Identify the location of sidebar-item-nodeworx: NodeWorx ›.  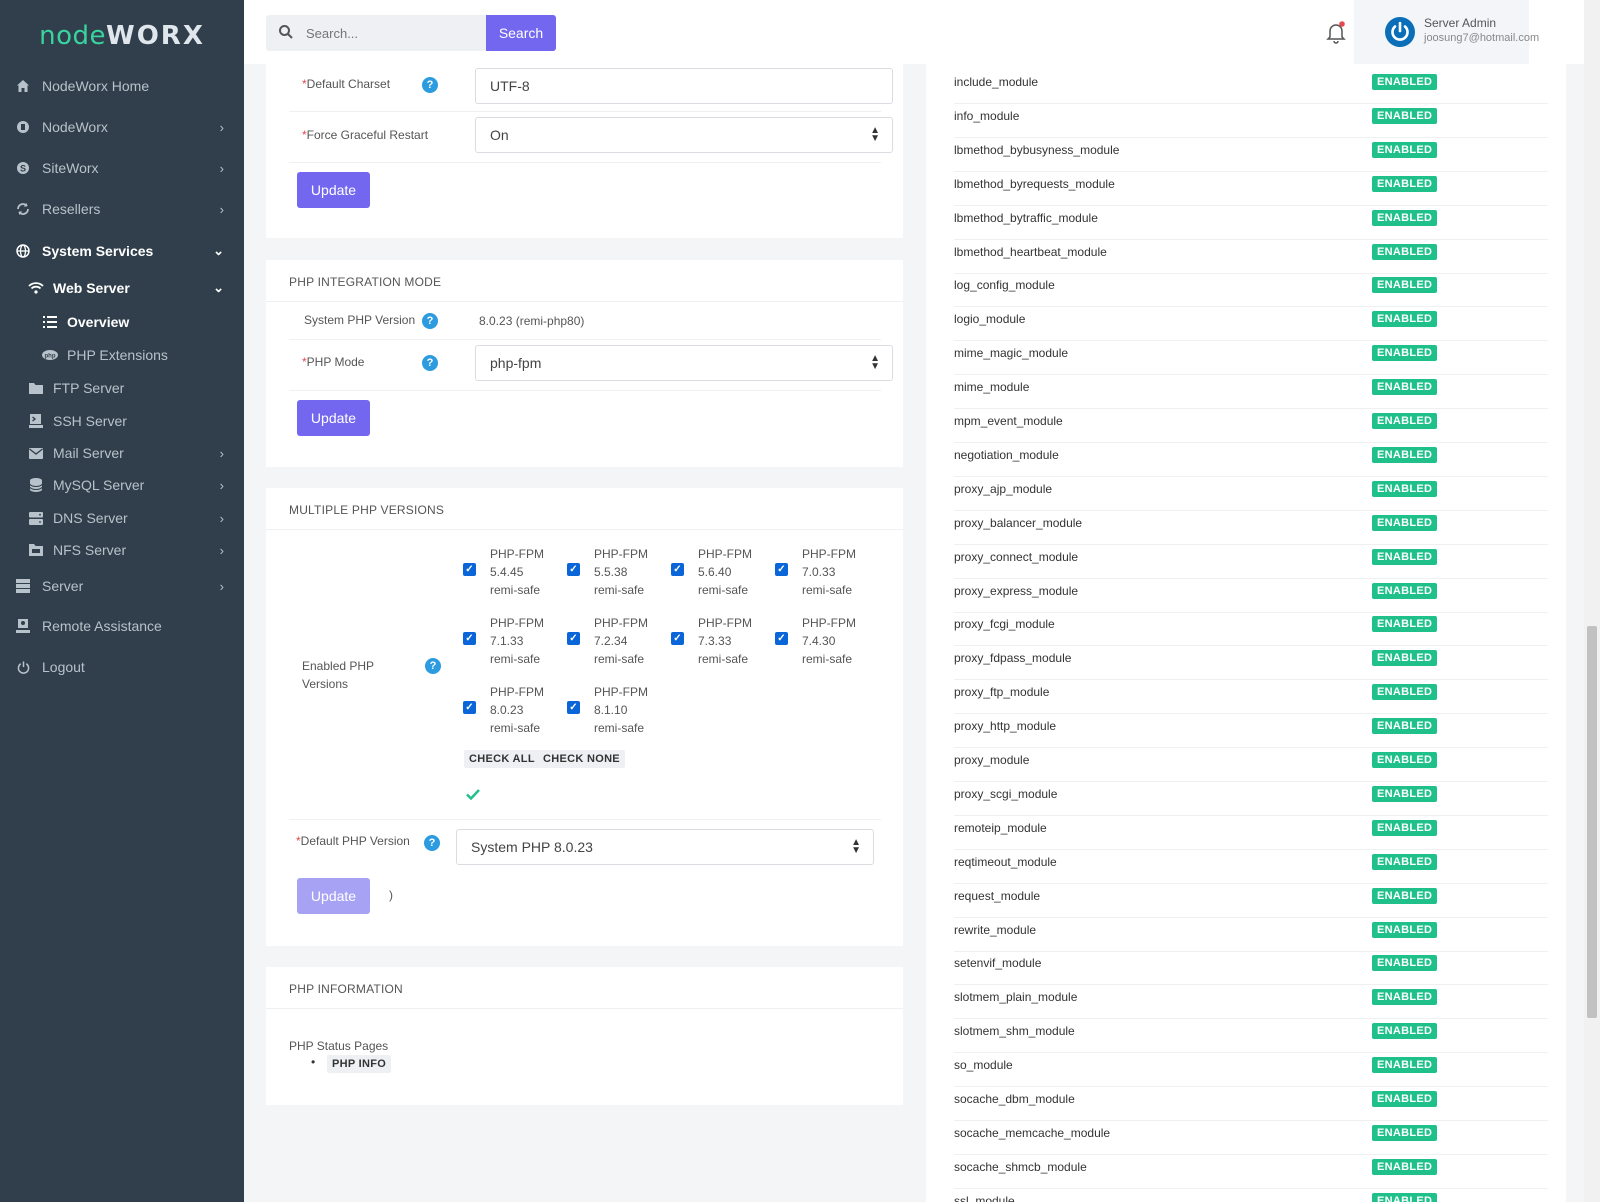
(122, 127).